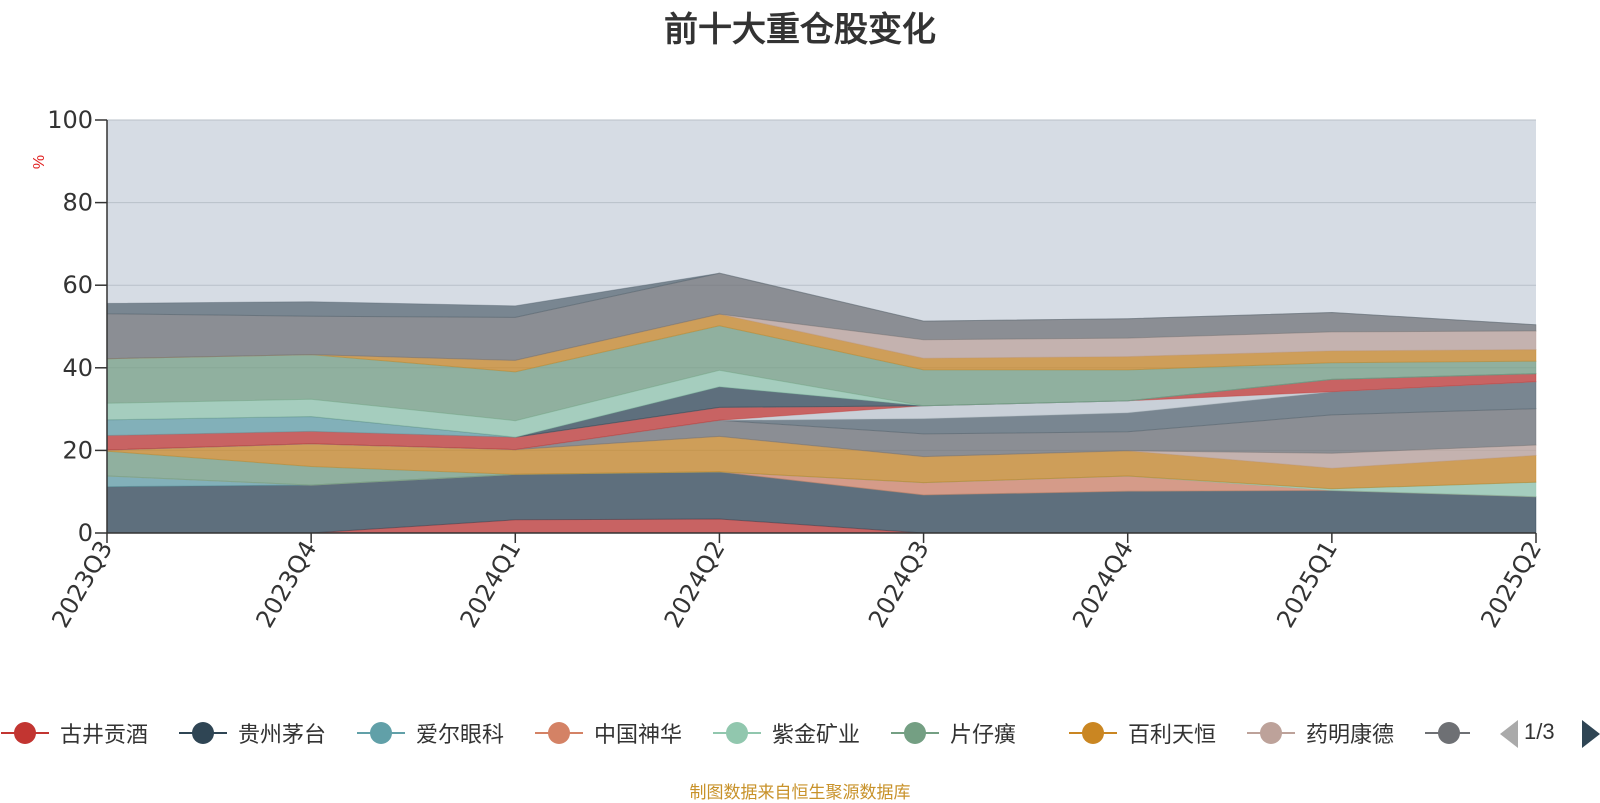 The width and height of the screenshot is (1600, 803). I want to click on x-tick-label: 2025Q1, so click(1307, 584).